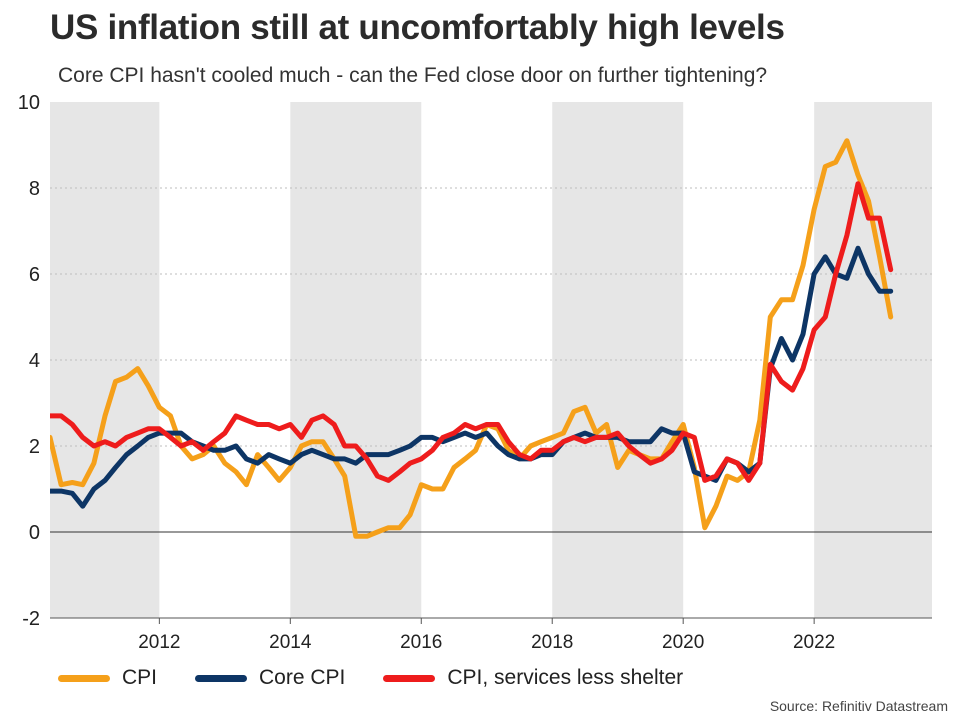  Describe the element at coordinates (290, 642) in the screenshot. I see `x-tick-label: 2014` at that location.